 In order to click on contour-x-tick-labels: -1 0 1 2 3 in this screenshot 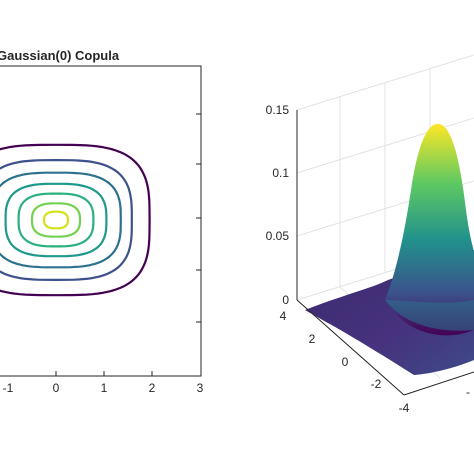, I will do `click(103, 388)`.